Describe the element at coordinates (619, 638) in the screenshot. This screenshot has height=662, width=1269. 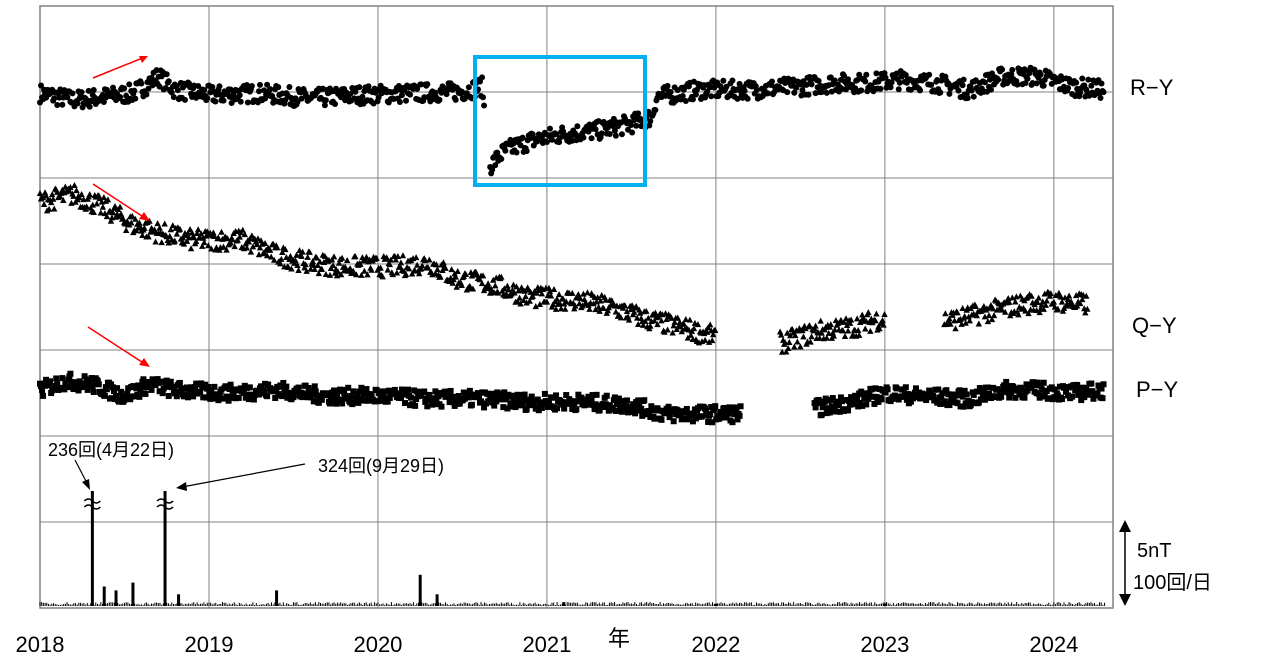
I see `x-axis-label: 年` at that location.